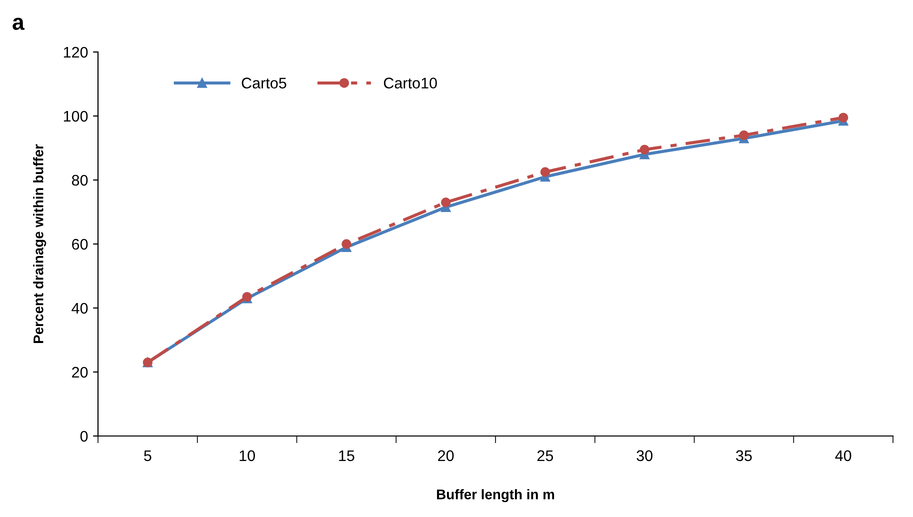  What do you see at coordinates (644, 456) in the screenshot?
I see `x-tick-label: 30` at bounding box center [644, 456].